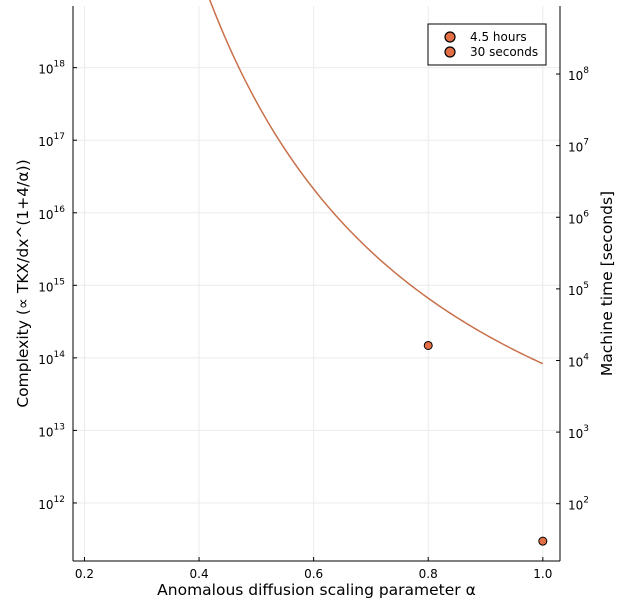 The height and width of the screenshot is (600, 633). What do you see at coordinates (51, 213) in the screenshot?
I see `left-y-tick-label: 1016` at bounding box center [51, 213].